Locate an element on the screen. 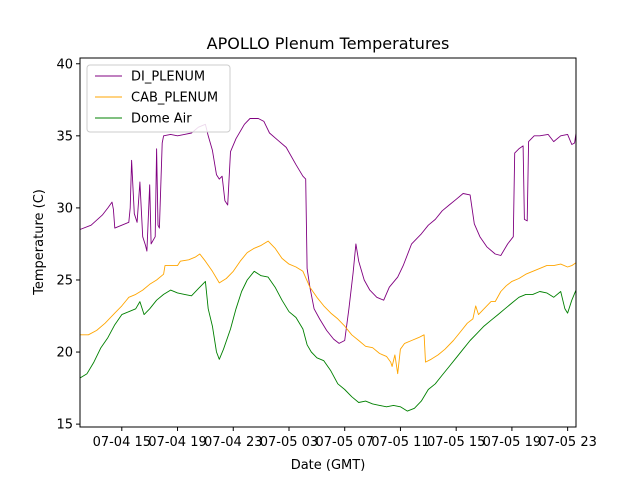 This screenshot has width=640, height=480. x-tick-label: 07-05 23 is located at coordinates (567, 442).